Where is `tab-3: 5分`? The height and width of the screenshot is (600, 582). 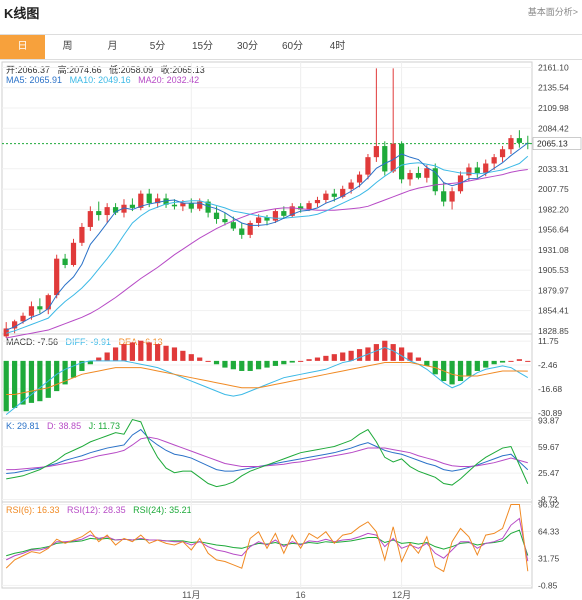
tab-3: 5分 is located at coordinates (157, 46).